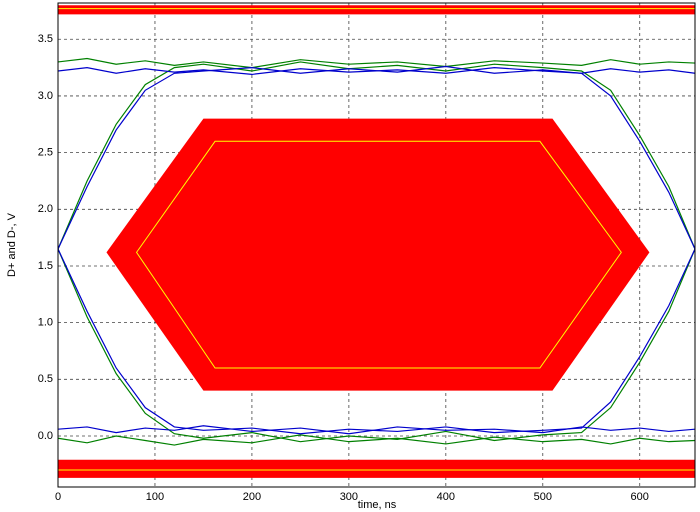  What do you see at coordinates (640, 497) in the screenshot?
I see `x-tick-label: 600` at bounding box center [640, 497].